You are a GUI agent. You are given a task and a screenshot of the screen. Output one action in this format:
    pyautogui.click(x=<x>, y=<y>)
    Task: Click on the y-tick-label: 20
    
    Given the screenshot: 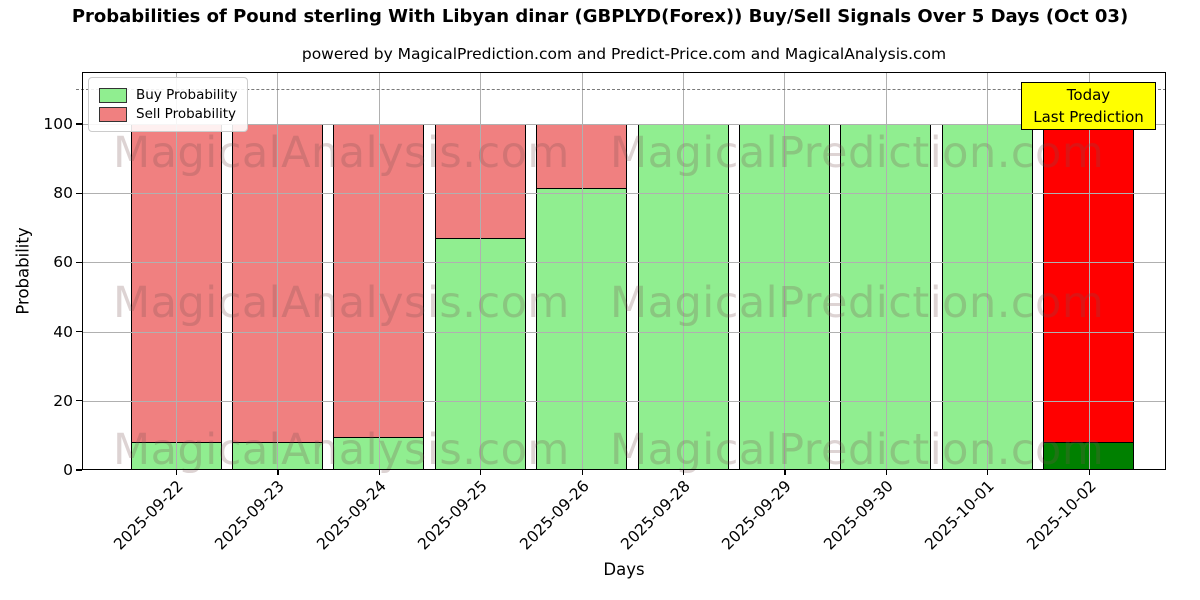 What is the action you would take?
    pyautogui.click(x=63, y=400)
    